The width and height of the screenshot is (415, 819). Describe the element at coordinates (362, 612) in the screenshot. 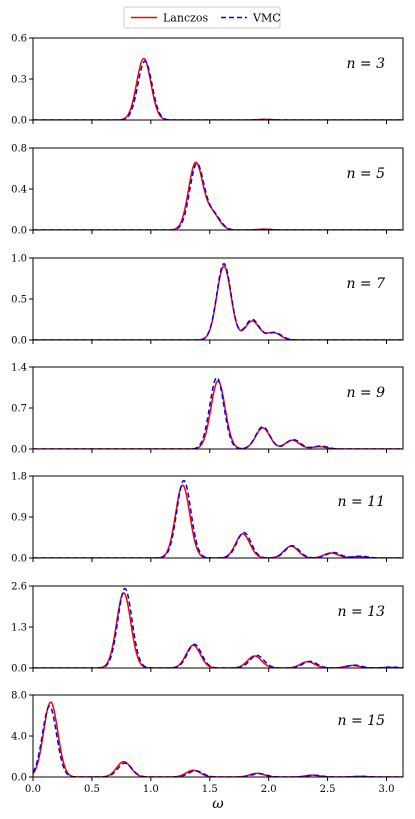

I see `panel-label: n = 13` at that location.